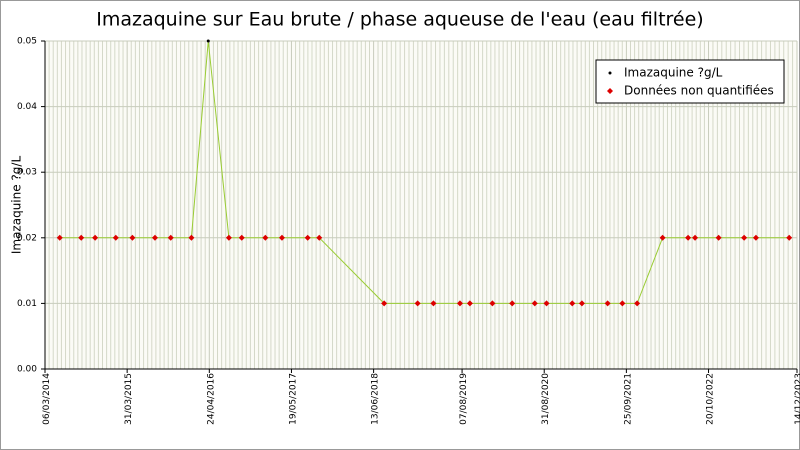  I want to click on legend-label: Données non quantifiées, so click(699, 91).